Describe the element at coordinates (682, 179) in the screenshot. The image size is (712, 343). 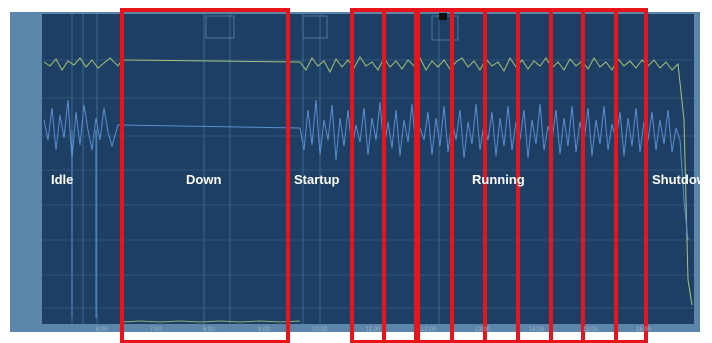
I see `state-label-shutdown: Shutdown` at that location.